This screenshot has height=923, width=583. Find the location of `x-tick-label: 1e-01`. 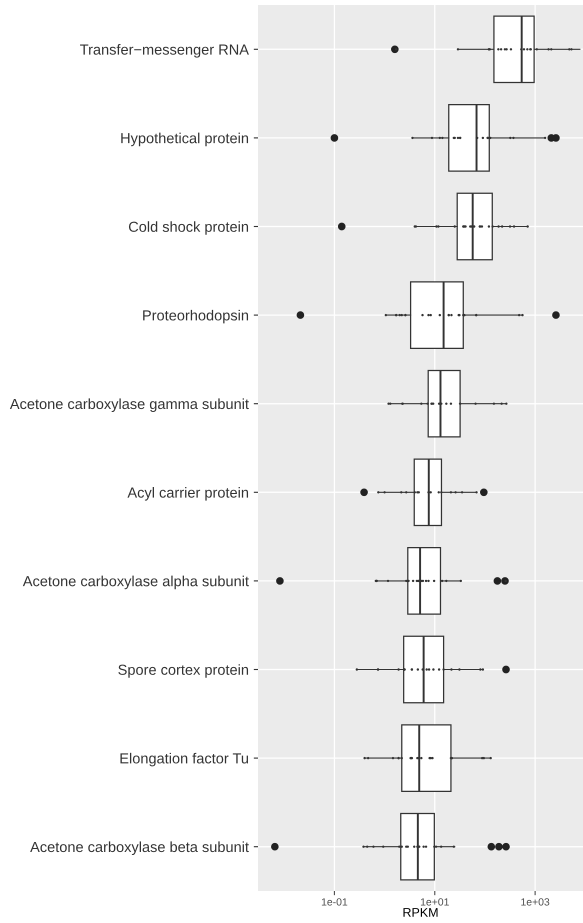

x-tick-label: 1e-01 is located at coordinates (335, 902).